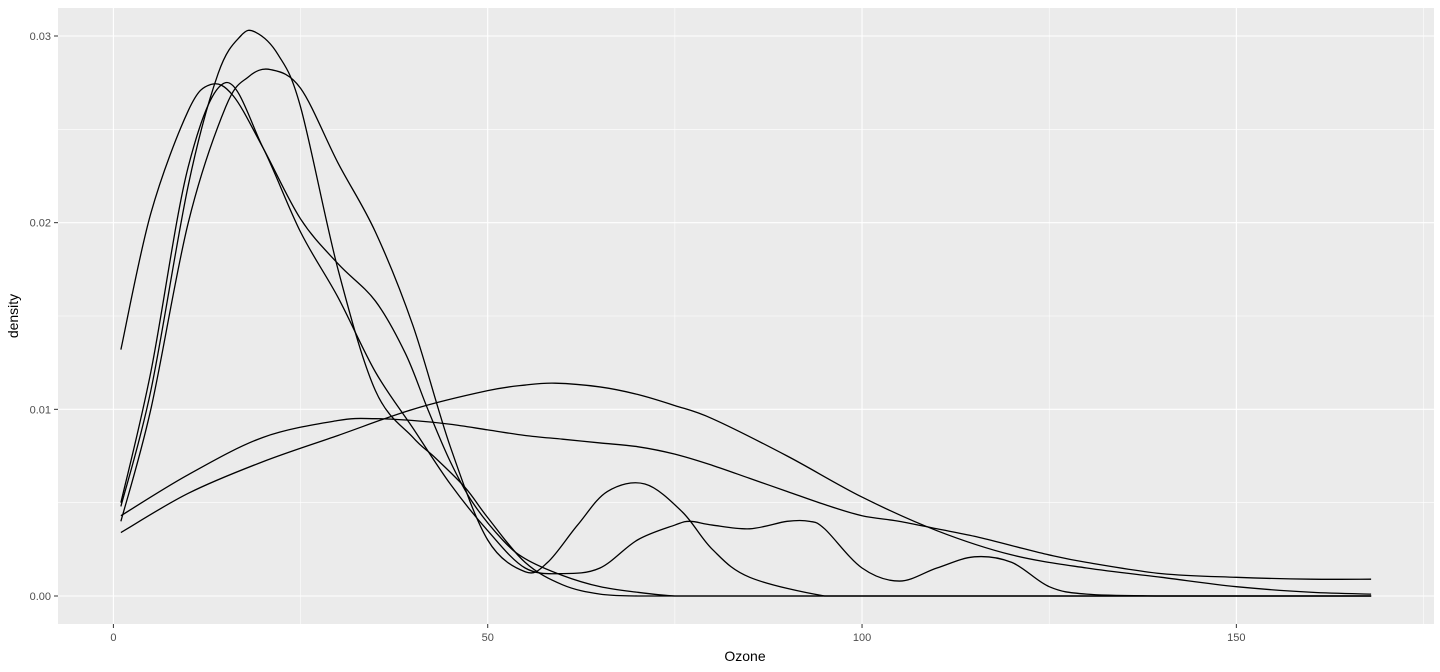 The image size is (1440, 672). What do you see at coordinates (40, 410) in the screenshot?
I see `y-tick-label: 0.01` at bounding box center [40, 410].